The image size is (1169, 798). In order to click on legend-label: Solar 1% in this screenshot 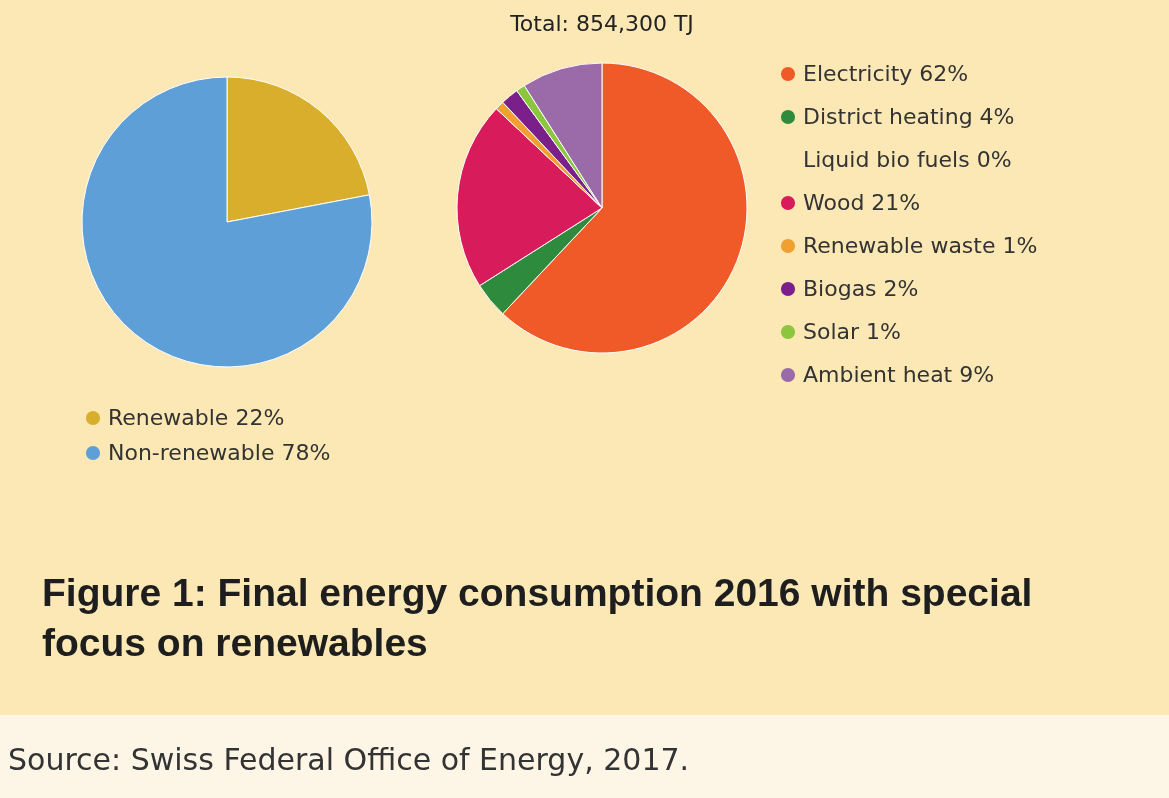, I will do `click(852, 331)`.